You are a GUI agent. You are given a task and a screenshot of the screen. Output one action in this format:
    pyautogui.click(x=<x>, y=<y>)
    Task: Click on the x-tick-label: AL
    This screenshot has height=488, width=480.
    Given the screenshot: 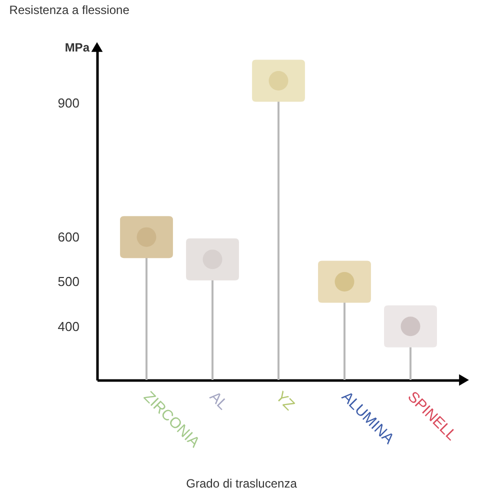 What is the action you would take?
    pyautogui.click(x=219, y=401)
    